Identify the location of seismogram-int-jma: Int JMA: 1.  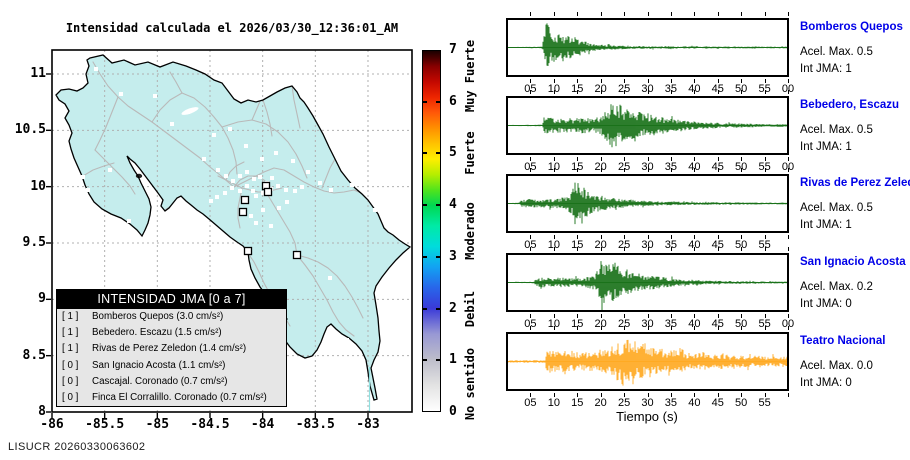
(826, 69).